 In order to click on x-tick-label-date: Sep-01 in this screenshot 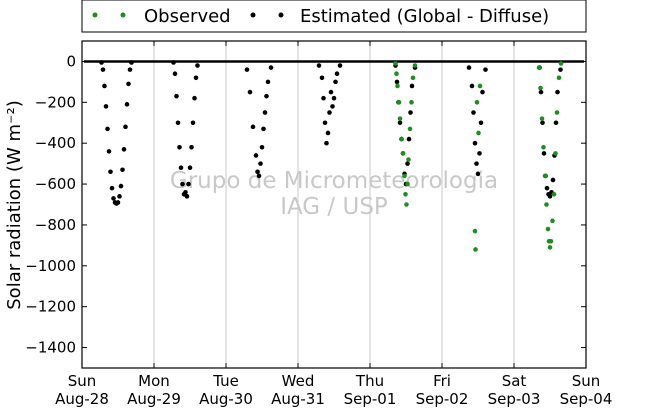, I will do `click(370, 399)`.